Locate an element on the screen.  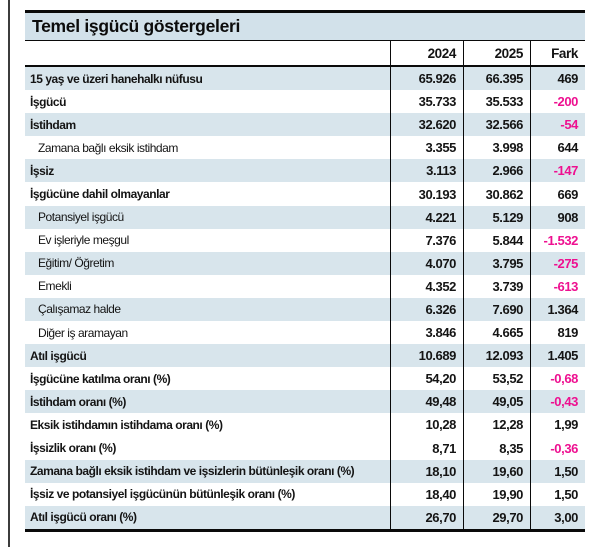
row-value-fark: -275 is located at coordinates (557, 263).